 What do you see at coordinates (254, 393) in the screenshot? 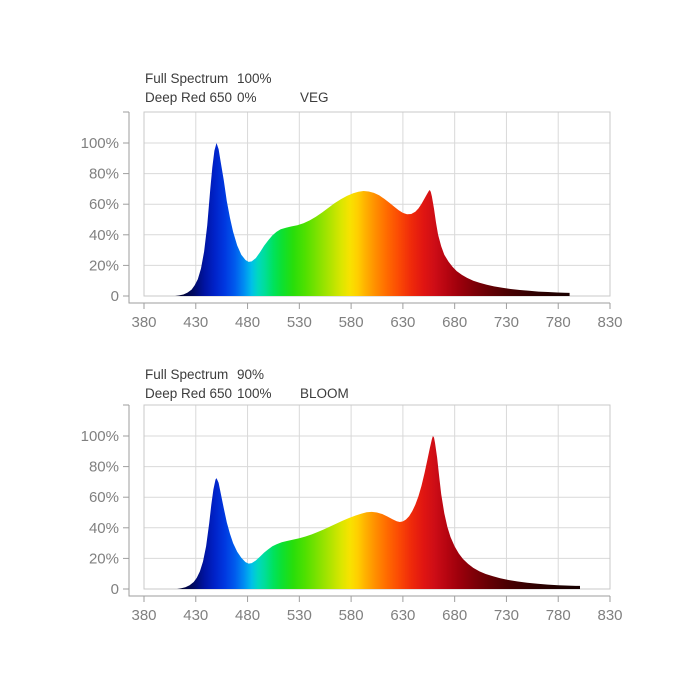
I see `deep-red-value: 100%` at bounding box center [254, 393].